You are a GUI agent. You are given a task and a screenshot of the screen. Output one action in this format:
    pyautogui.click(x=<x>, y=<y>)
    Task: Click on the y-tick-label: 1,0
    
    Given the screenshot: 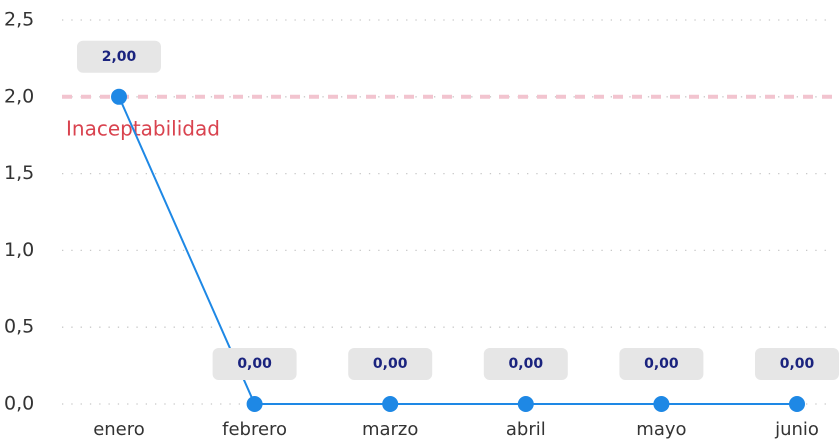 What is the action you would take?
    pyautogui.click(x=19, y=250)
    